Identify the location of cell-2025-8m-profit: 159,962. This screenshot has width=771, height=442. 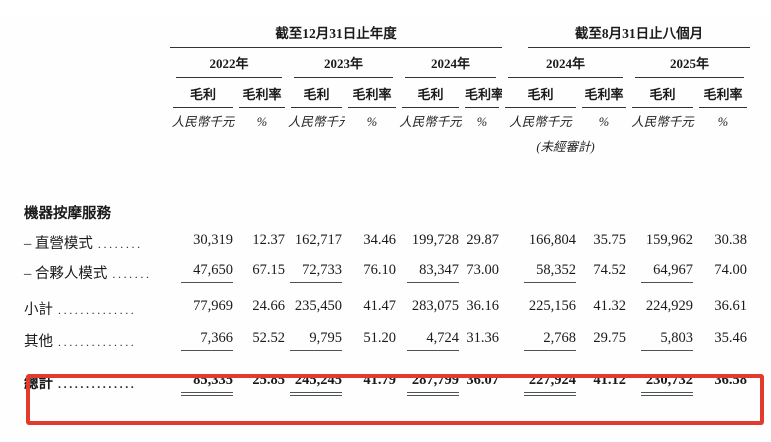
(669, 240).